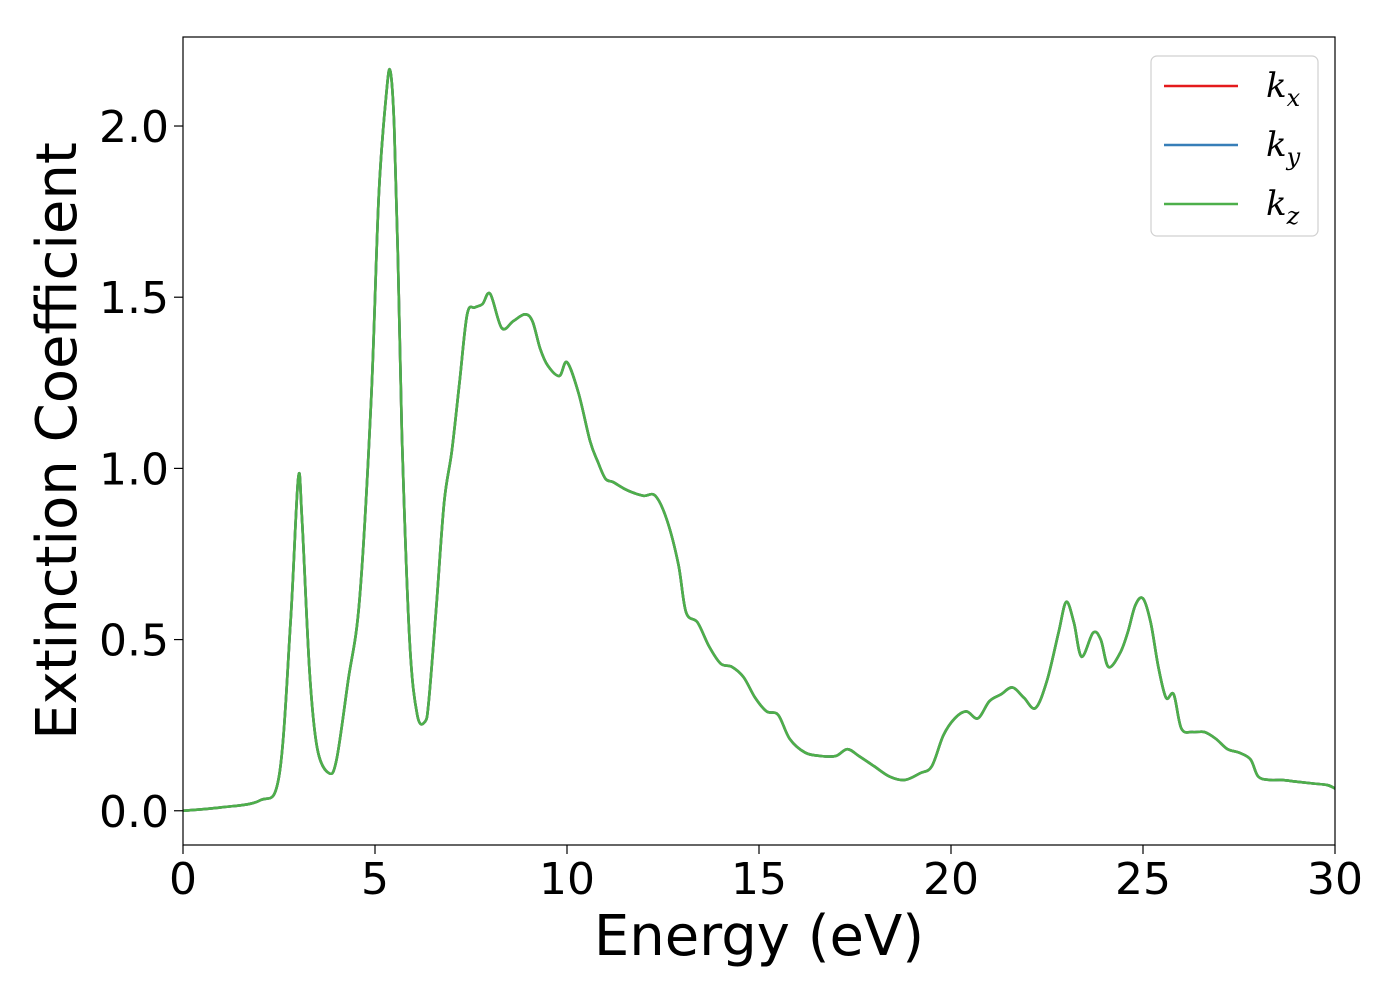  I want to click on x-tick-label: 5, so click(375, 879).